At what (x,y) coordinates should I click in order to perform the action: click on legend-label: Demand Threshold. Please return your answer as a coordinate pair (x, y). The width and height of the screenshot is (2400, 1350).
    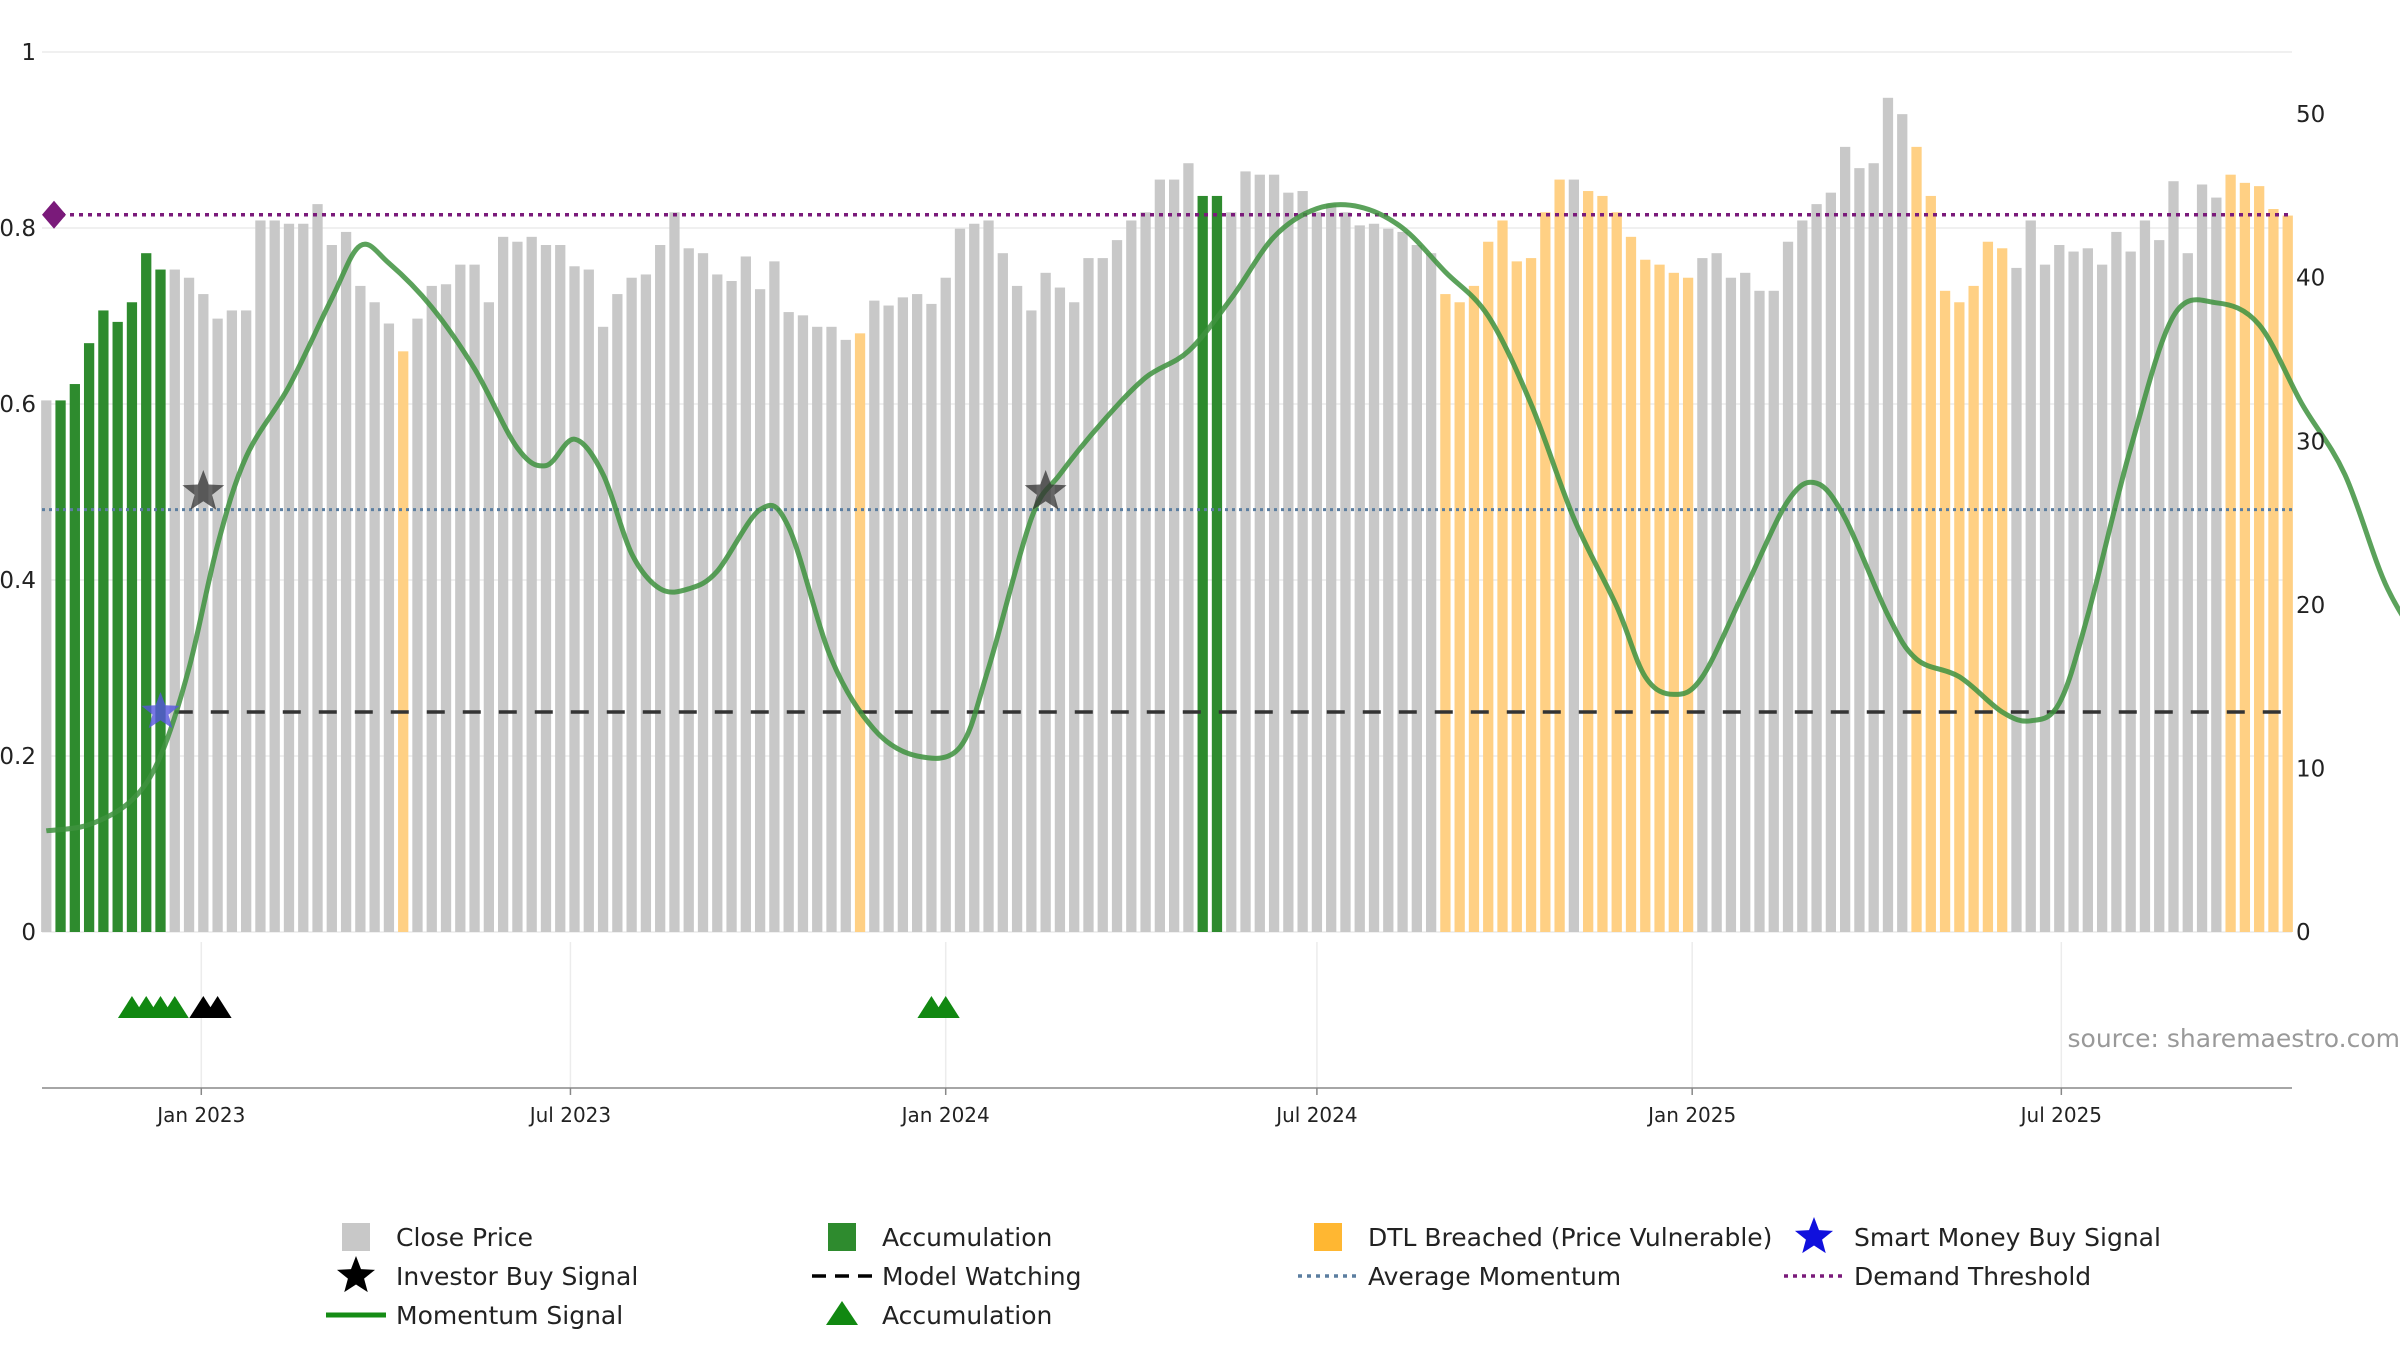
    Looking at the image, I should click on (1972, 1276).